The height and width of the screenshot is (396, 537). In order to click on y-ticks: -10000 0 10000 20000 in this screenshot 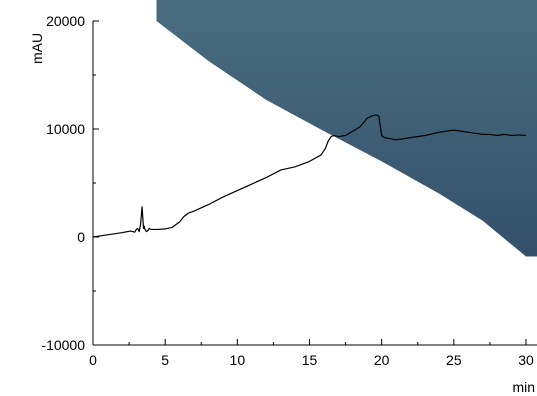, I will do `click(70, 183)`.